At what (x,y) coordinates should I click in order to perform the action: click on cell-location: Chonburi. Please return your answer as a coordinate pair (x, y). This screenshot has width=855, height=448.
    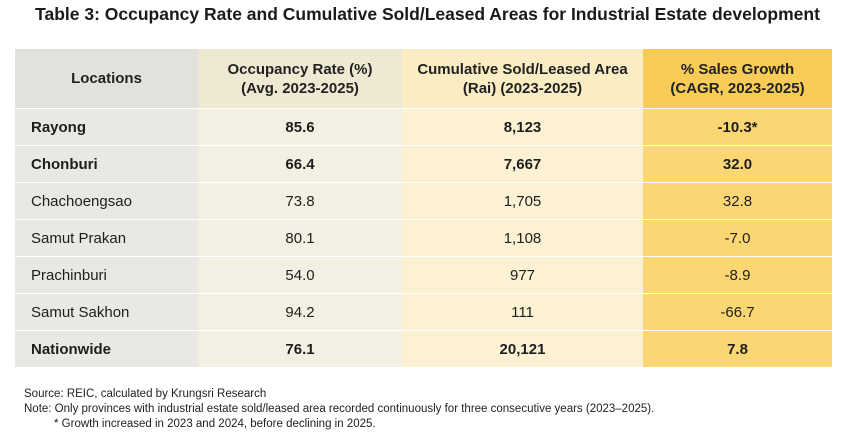
    Looking at the image, I should click on (106, 164).